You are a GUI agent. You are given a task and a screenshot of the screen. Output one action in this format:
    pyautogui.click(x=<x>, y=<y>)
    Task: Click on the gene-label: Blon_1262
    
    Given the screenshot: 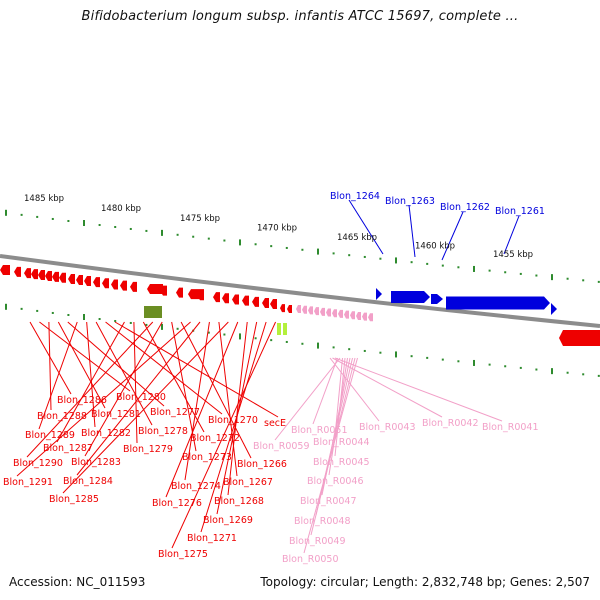 What is the action you would take?
    pyautogui.click(x=465, y=207)
    